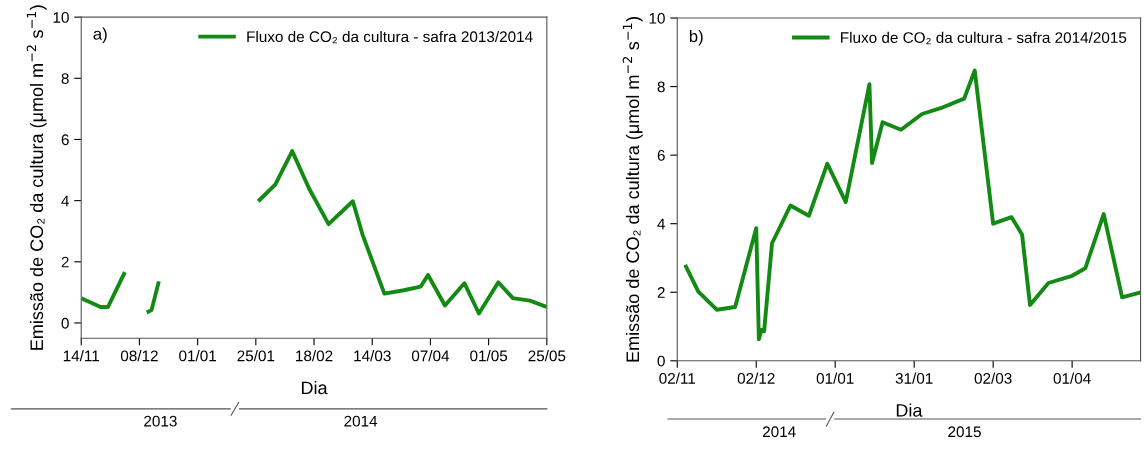 This screenshot has height=451, width=1144. What do you see at coordinates (984, 38) in the screenshot?
I see `legend-label: Fluxo de CO₂ da cultura - safra 2014/2015` at bounding box center [984, 38].